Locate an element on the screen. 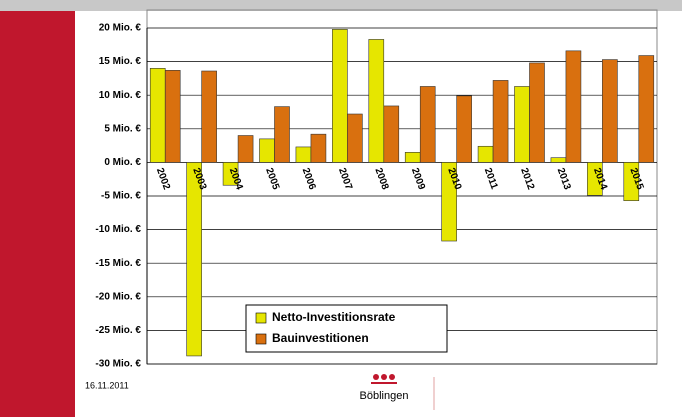  y-tick-label: -25 Mio. € is located at coordinates (118, 330).